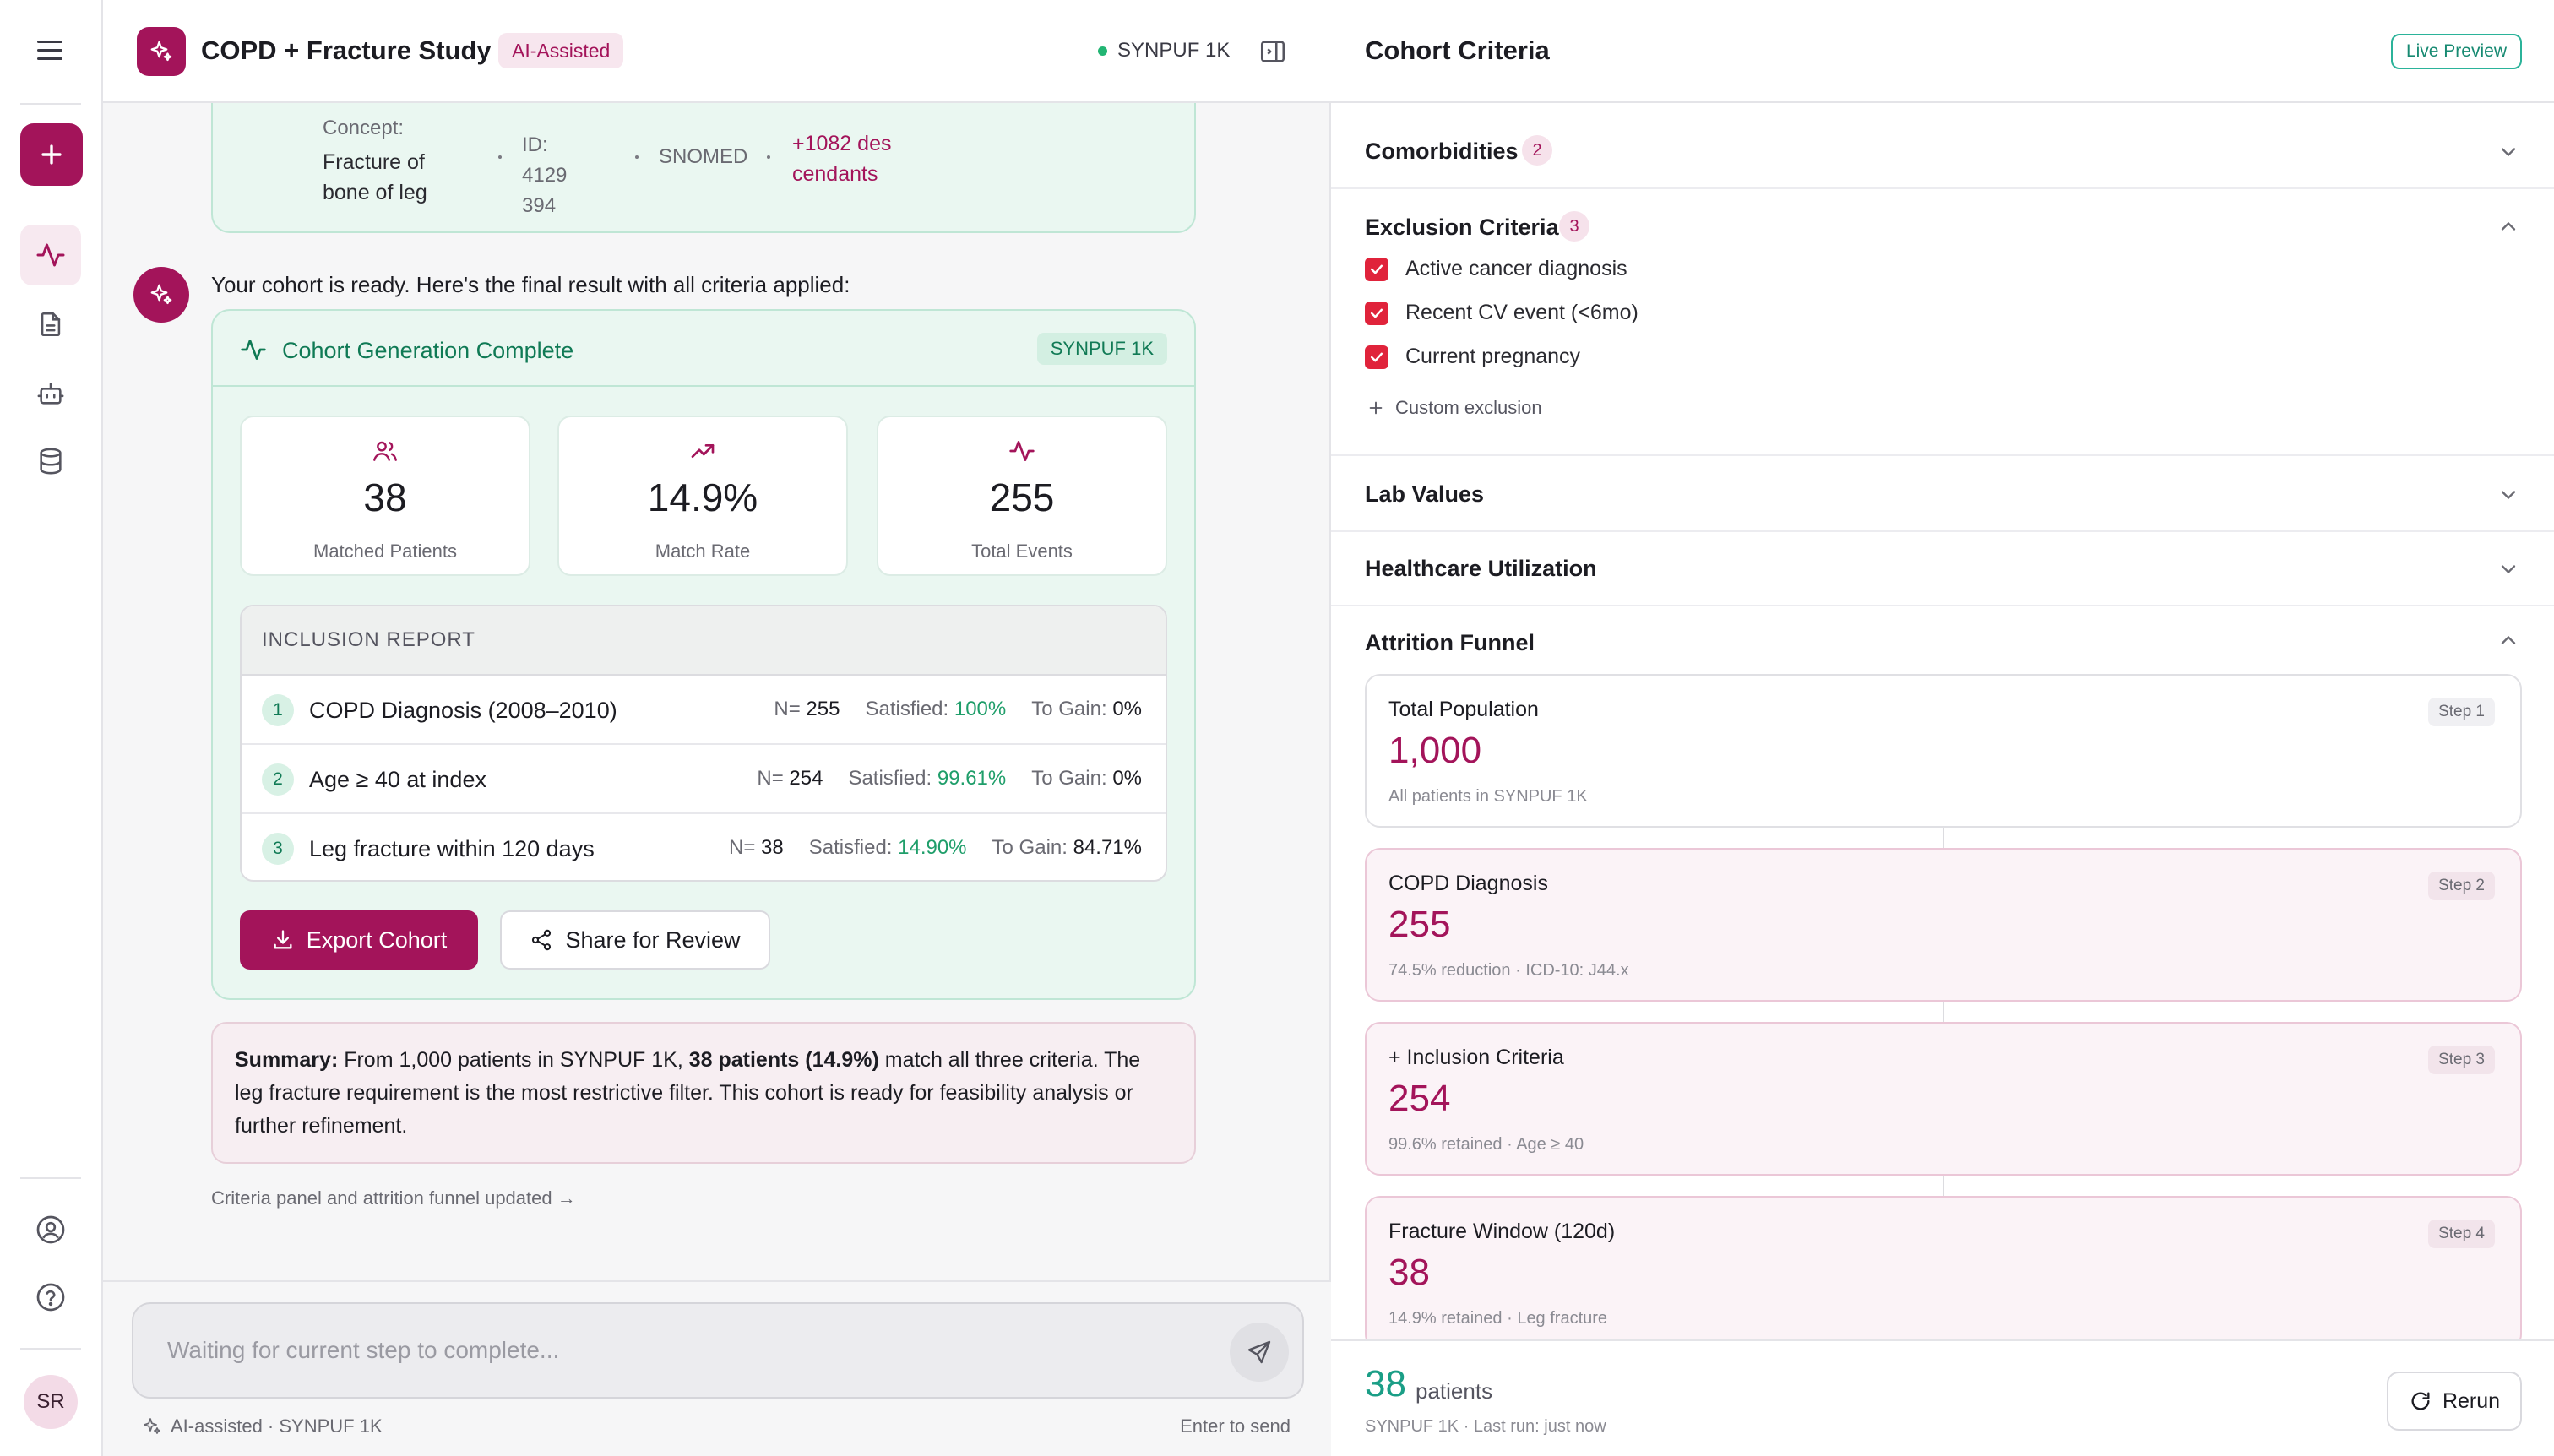  What do you see at coordinates (703, 349) in the screenshot?
I see `result-card-header: Cohort Generation Complete SYNPUF 1K` at bounding box center [703, 349].